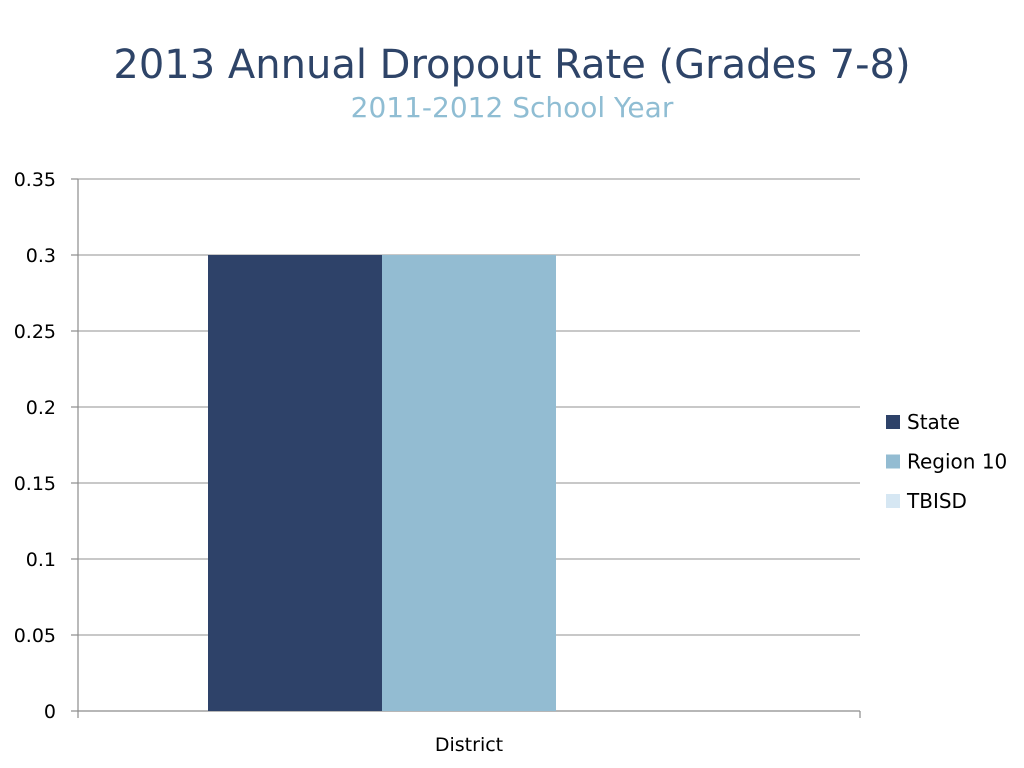 This screenshot has height=768, width=1024. I want to click on legend-label-tbisd: TBISD, so click(936, 501).